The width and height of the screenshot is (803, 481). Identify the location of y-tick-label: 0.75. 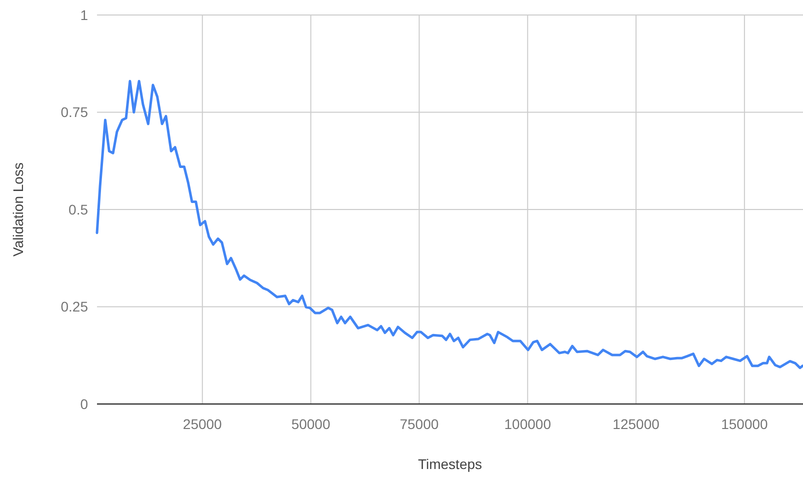
(74, 112).